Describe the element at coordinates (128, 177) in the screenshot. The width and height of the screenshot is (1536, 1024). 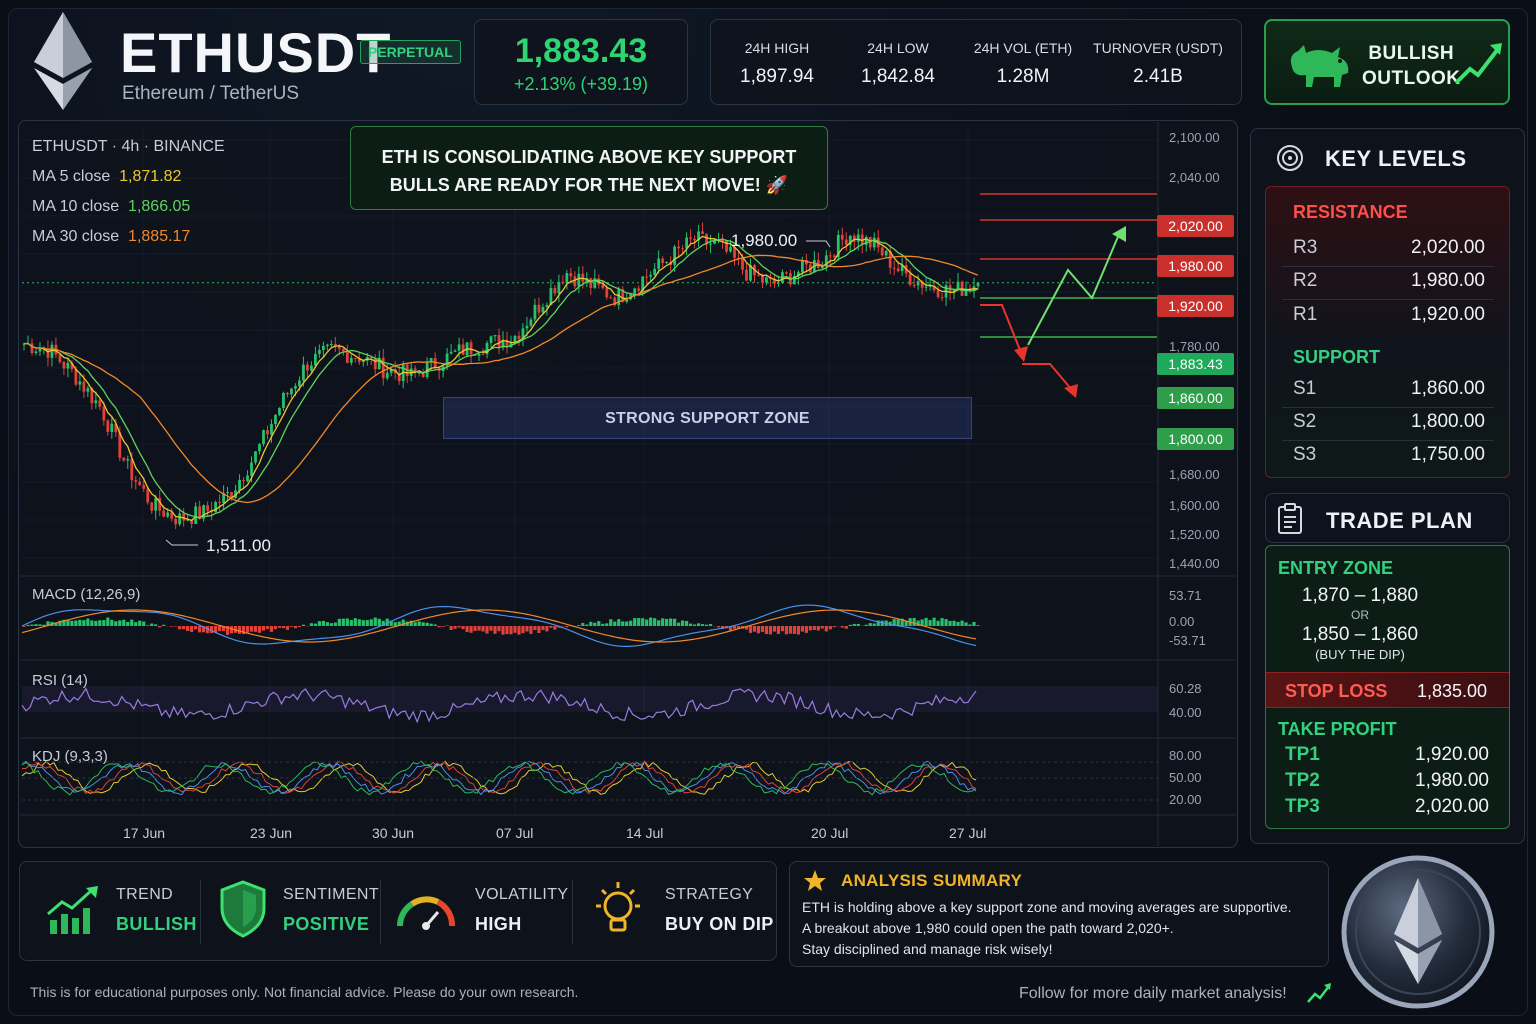
I see `ma5-legend: MA 5 close 1,871.82` at that location.